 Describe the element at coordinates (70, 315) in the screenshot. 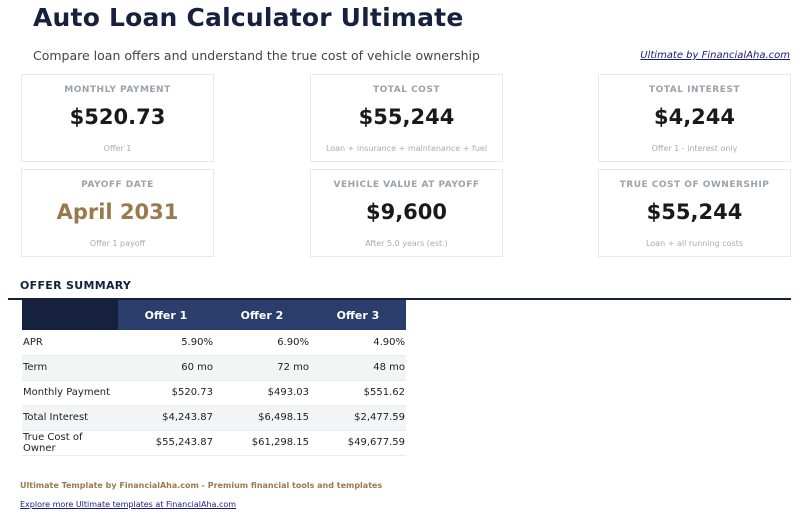

I see `table-header-corner` at that location.